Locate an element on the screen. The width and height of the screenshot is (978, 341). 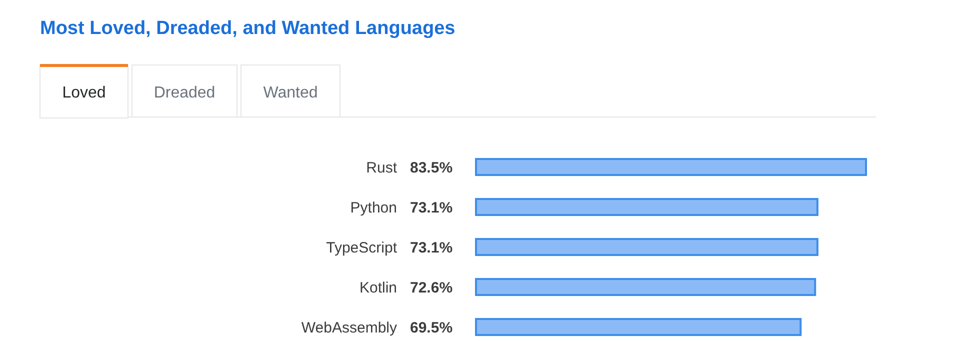
y-tick-label: WebAssembly is located at coordinates (349, 327).